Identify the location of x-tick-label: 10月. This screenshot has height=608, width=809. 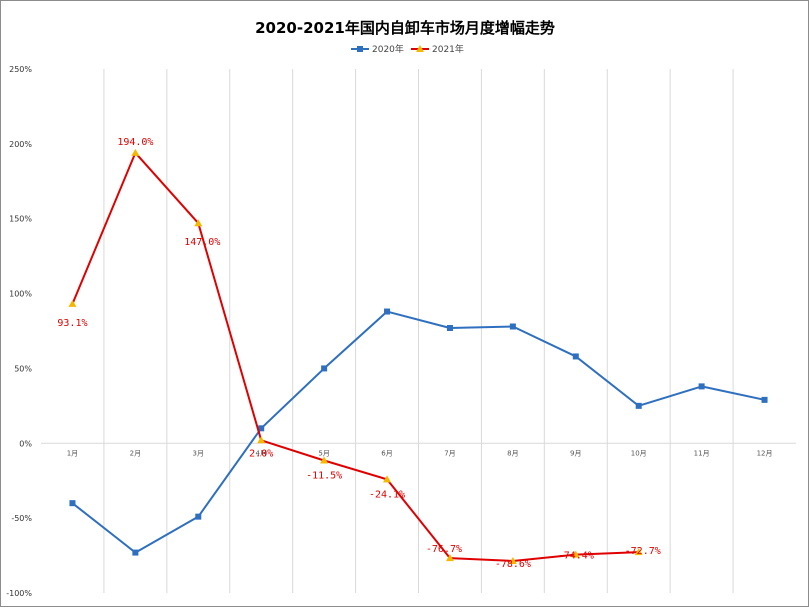
(639, 453).